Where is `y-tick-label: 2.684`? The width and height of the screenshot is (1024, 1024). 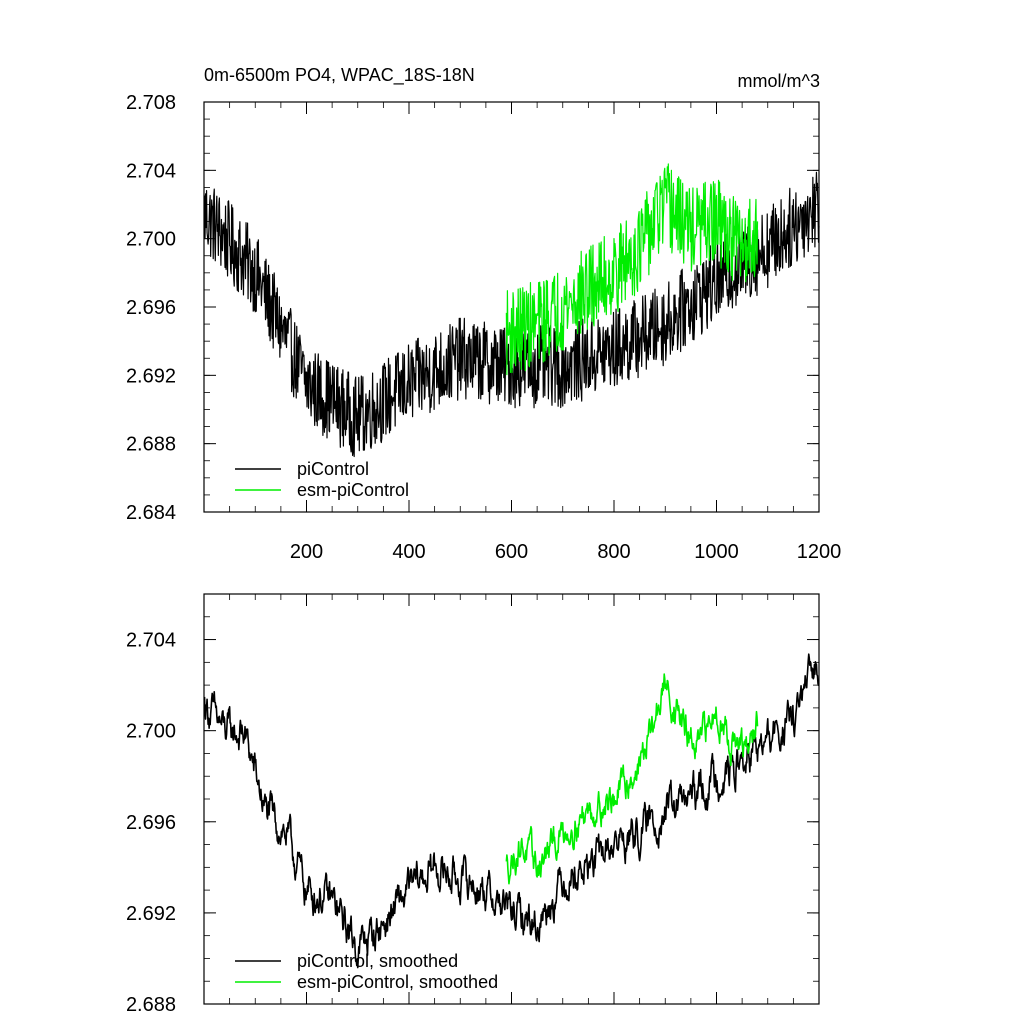
y-tick-label: 2.684 is located at coordinates (151, 513).